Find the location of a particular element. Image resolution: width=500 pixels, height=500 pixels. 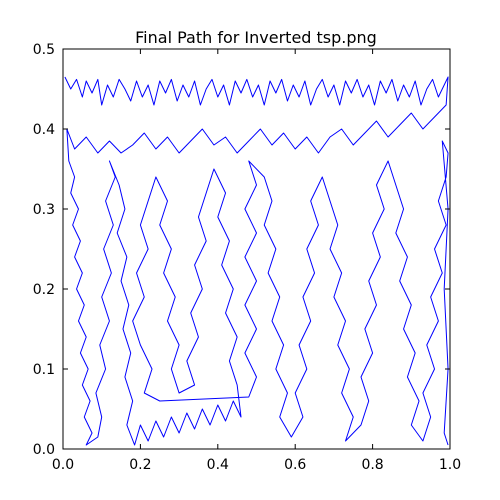

x-tick-label: 0.2 is located at coordinates (140, 465).